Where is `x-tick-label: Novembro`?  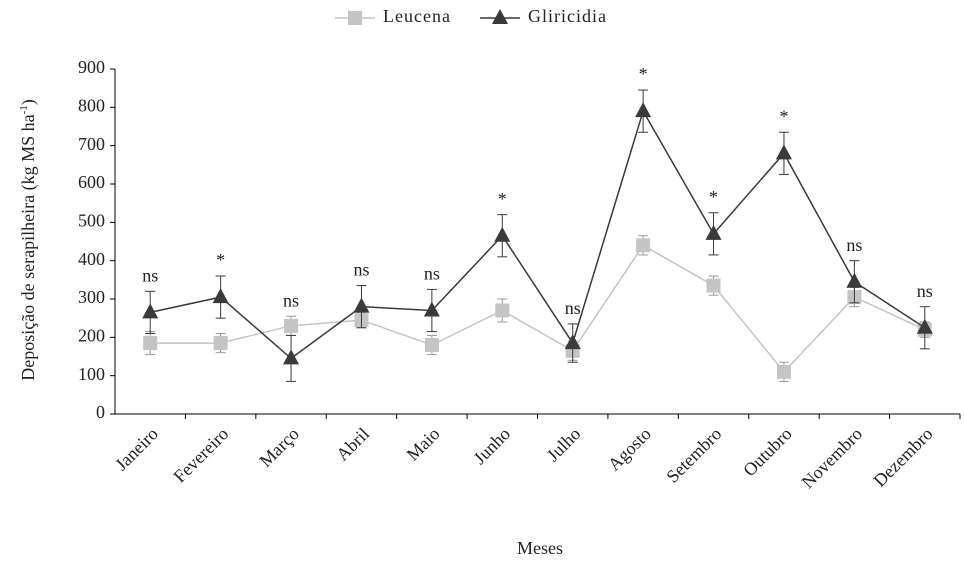 x-tick-label: Novembro is located at coordinates (832, 458).